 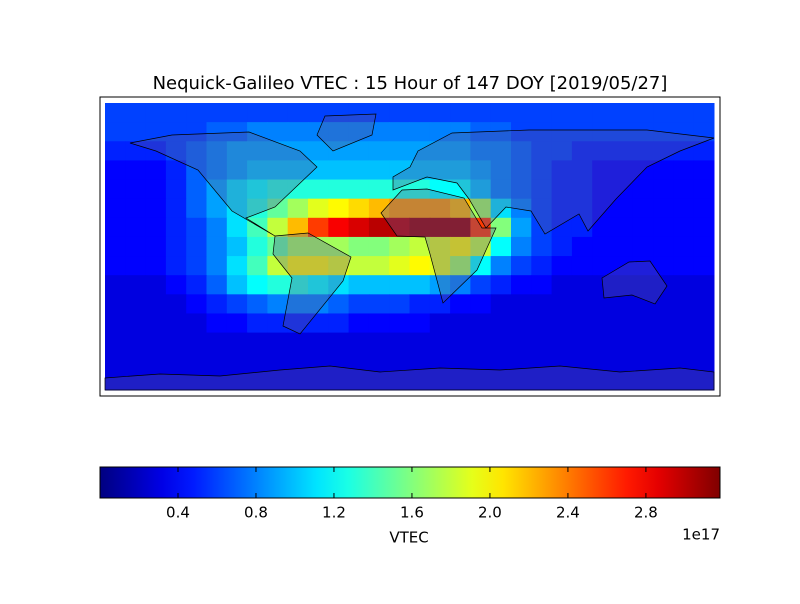 I want to click on eurasia, so click(x=553, y=182).